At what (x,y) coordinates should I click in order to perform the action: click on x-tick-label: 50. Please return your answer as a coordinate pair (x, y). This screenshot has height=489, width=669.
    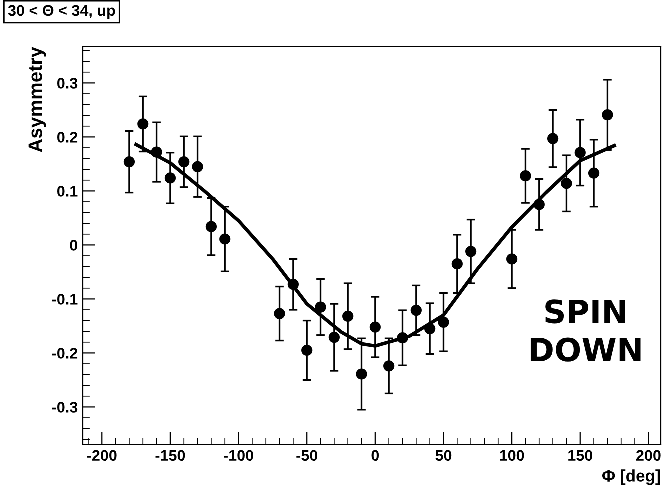
    Looking at the image, I should click on (444, 456).